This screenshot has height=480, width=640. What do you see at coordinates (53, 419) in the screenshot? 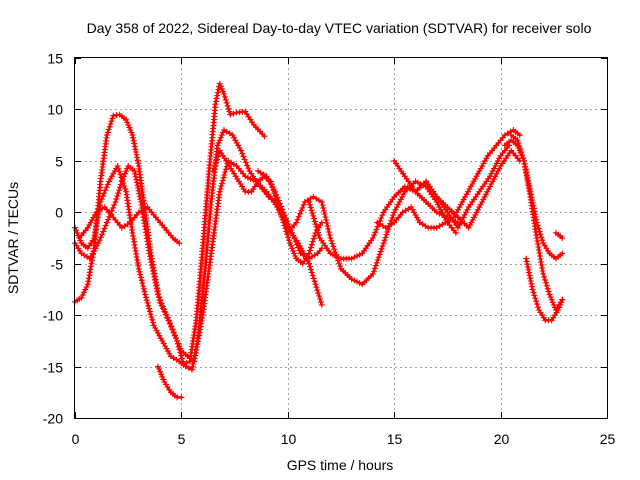
I see `y-tick-label: -20` at bounding box center [53, 419].